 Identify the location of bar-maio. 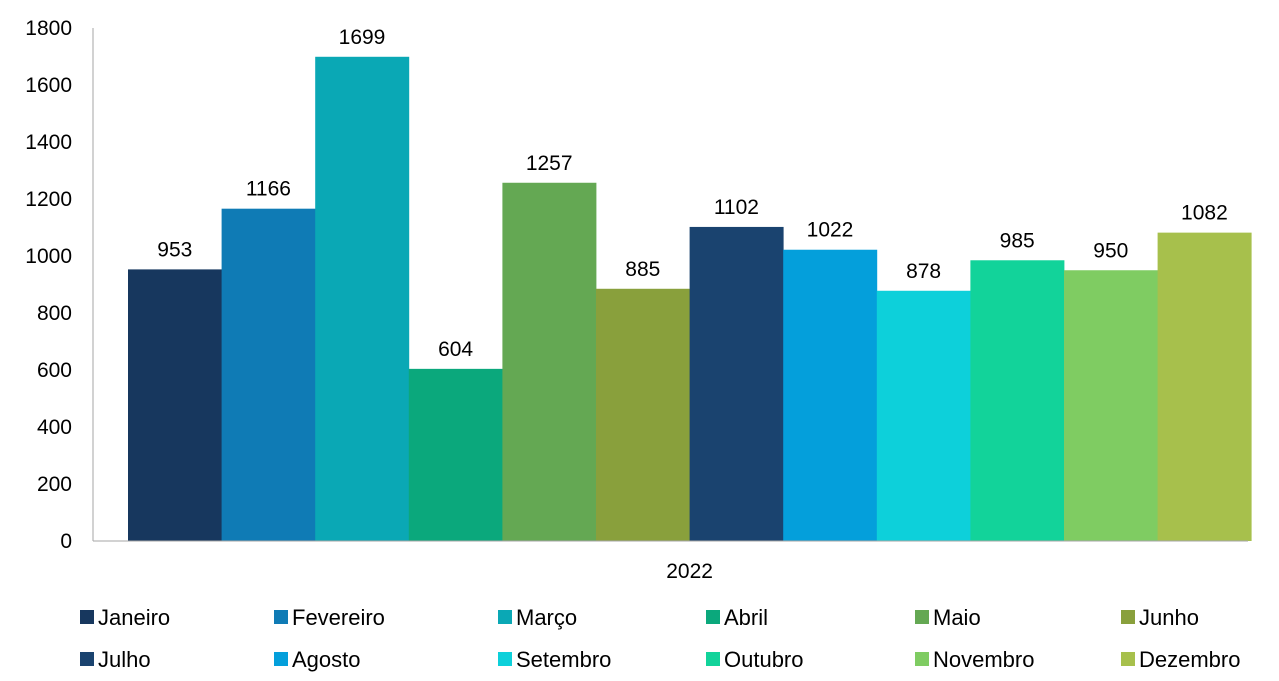
(549, 361).